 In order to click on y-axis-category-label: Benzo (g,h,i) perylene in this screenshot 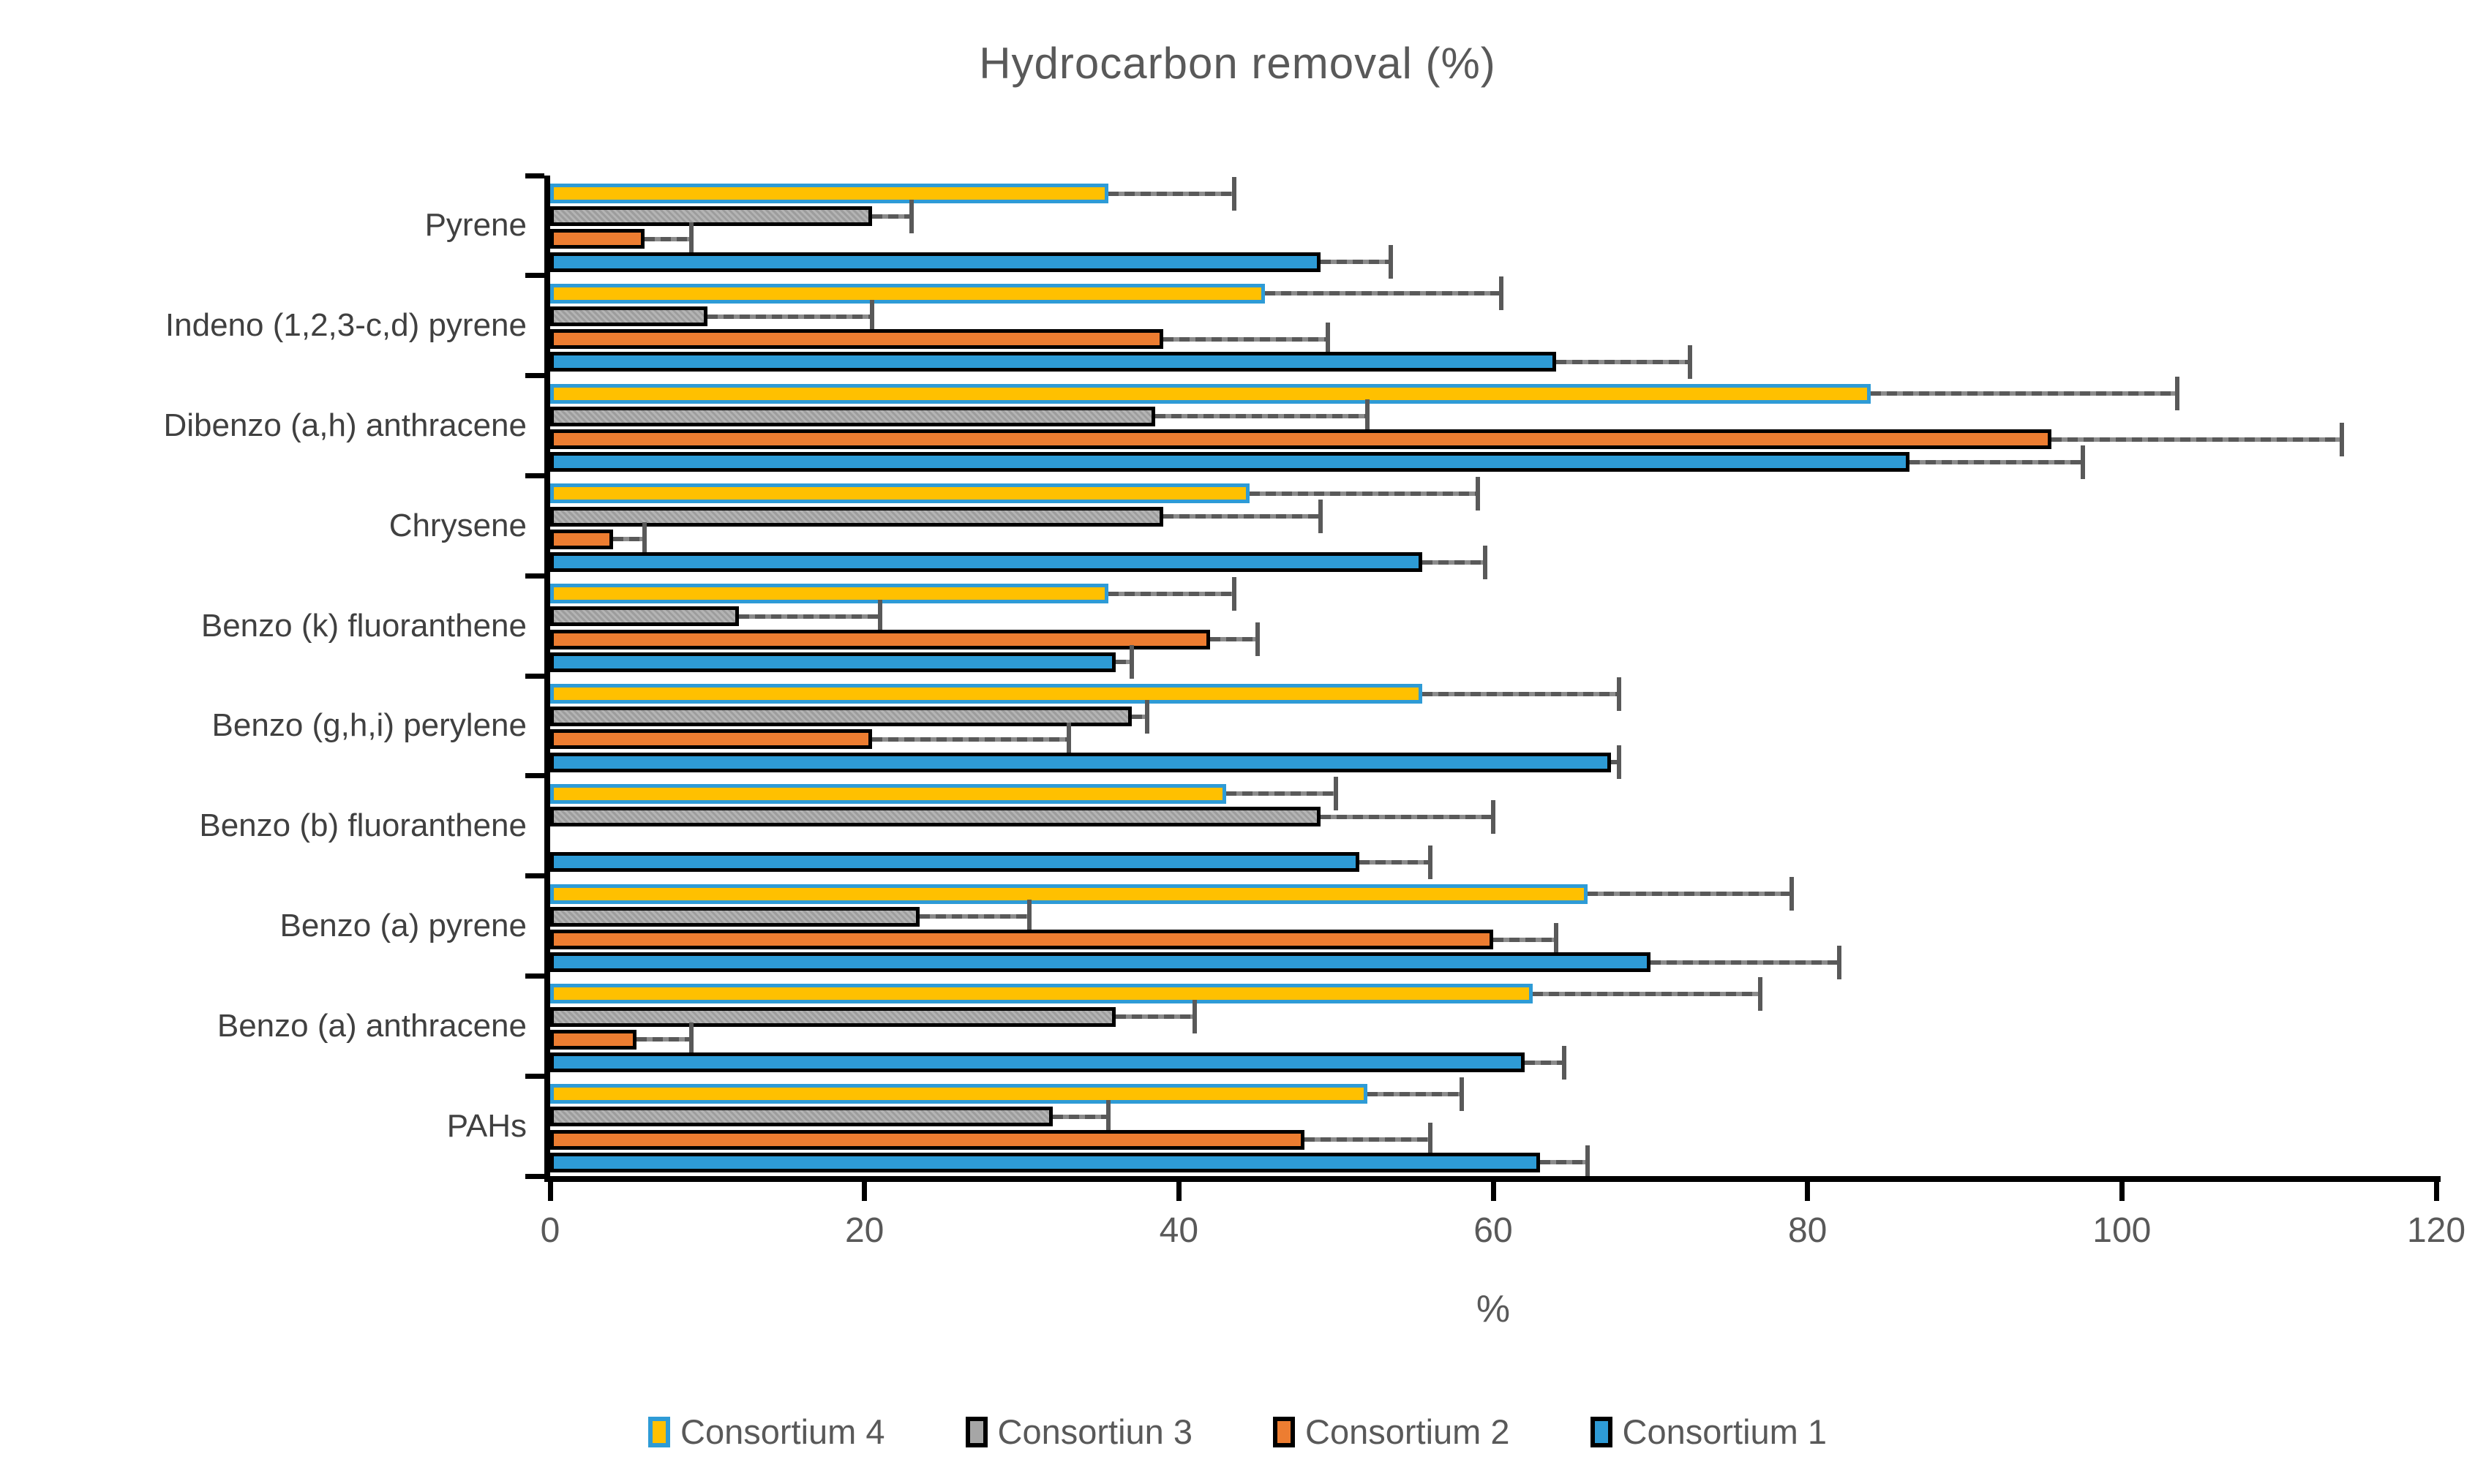, I will do `click(369, 725)`.